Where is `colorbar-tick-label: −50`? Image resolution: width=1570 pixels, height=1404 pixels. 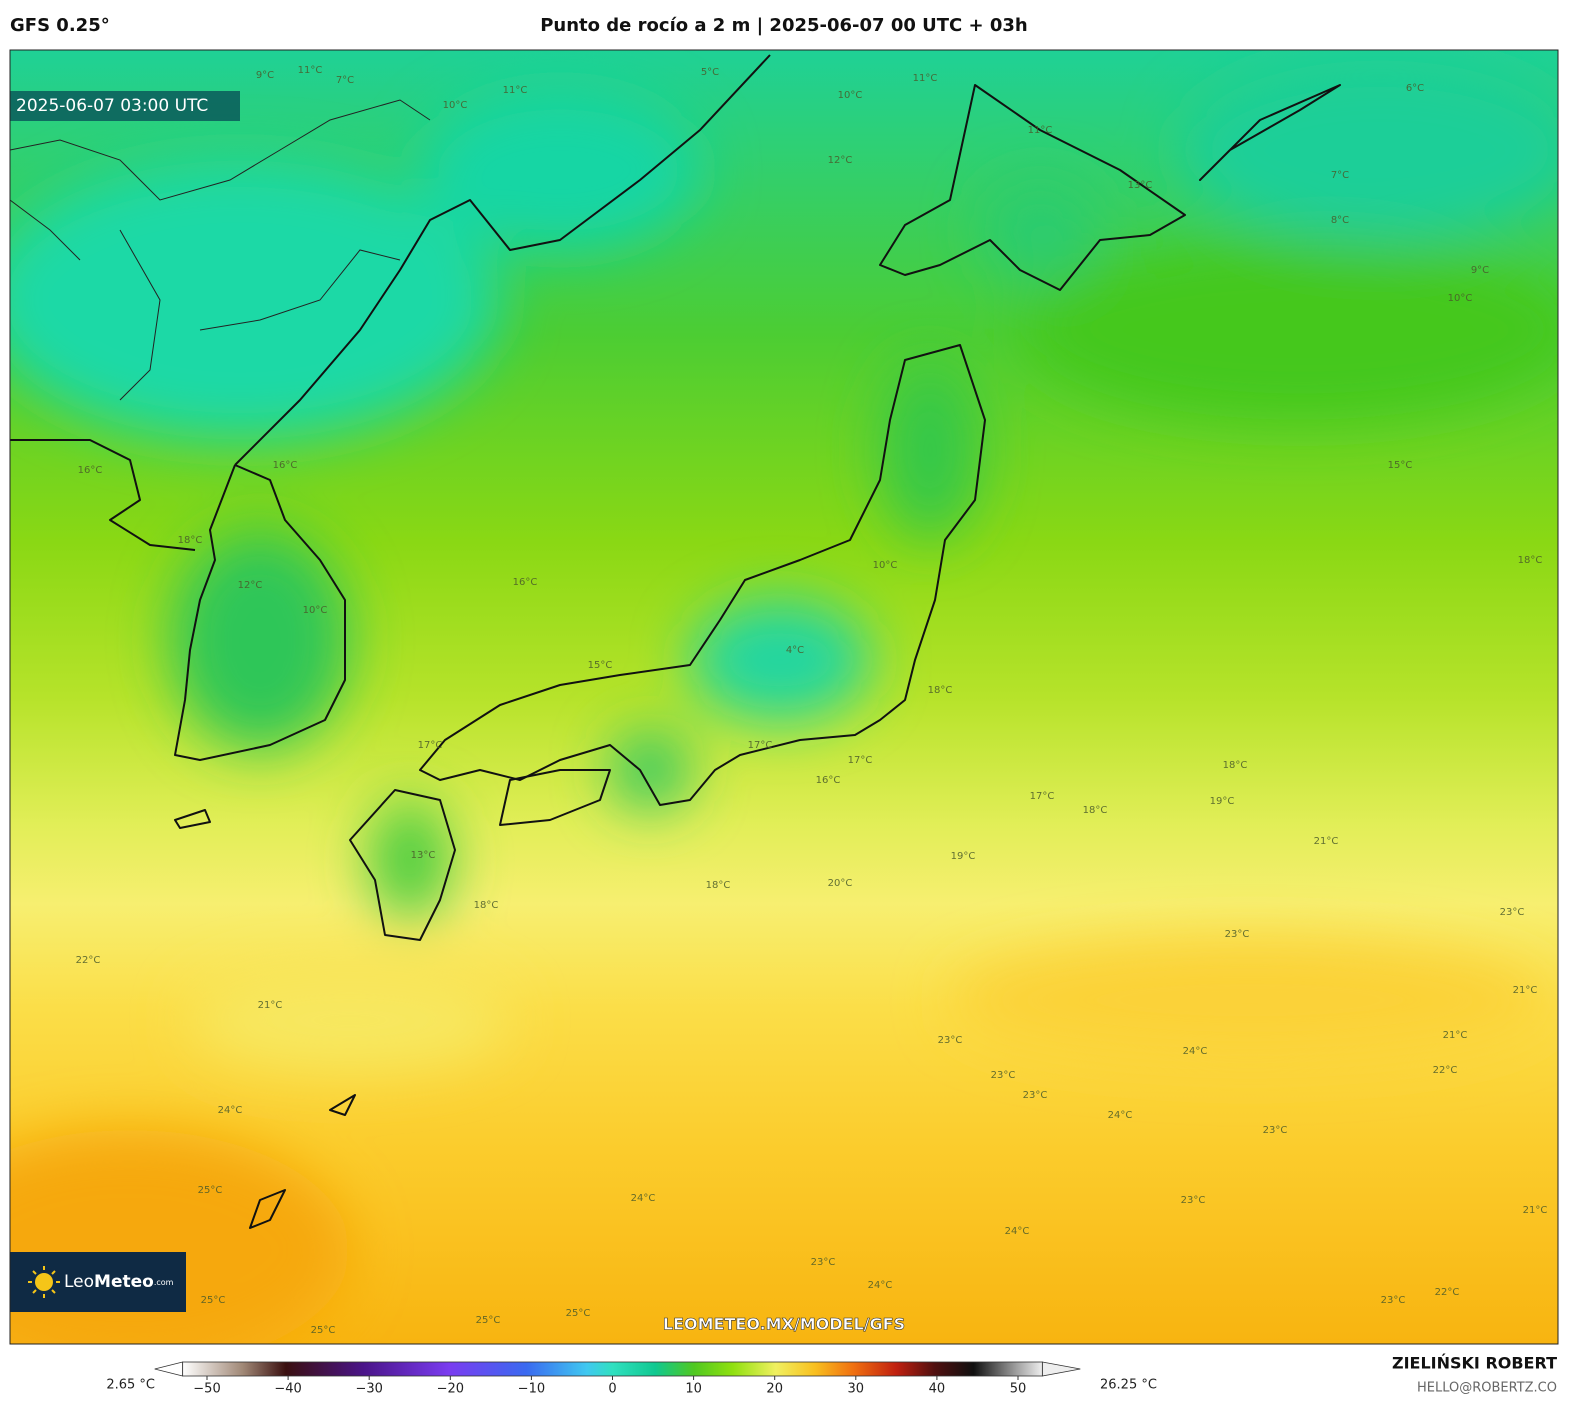 colorbar-tick-label: −50 is located at coordinates (206, 1389).